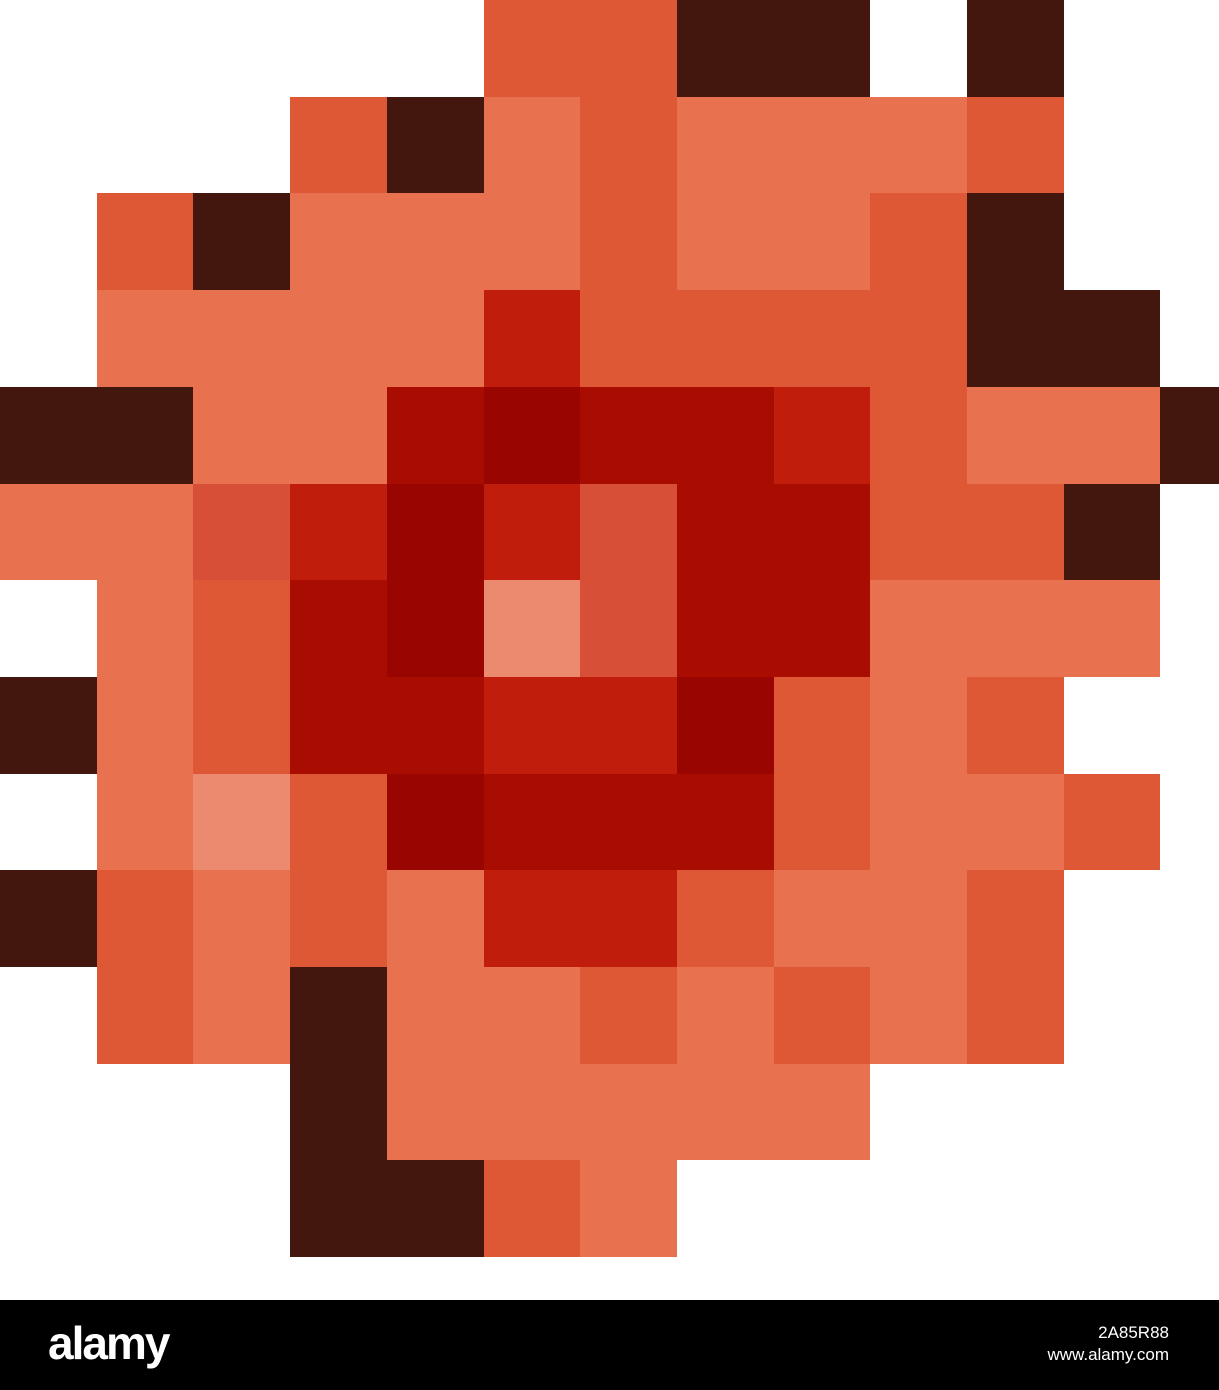  Describe the element at coordinates (109, 1343) in the screenshot. I see `alamy-logo: alamy` at that location.